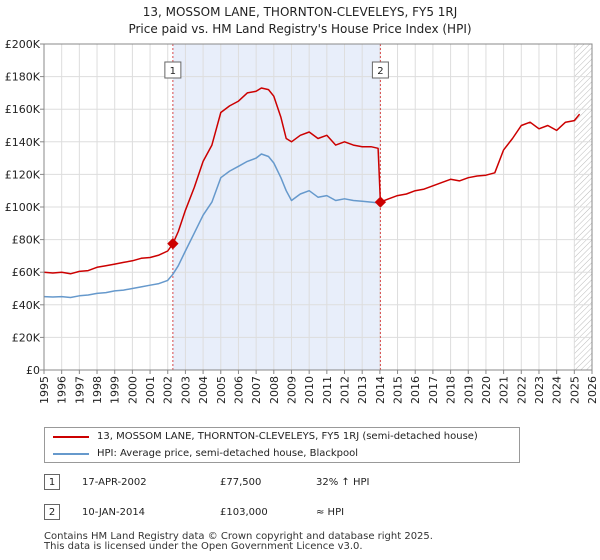 Image resolution: width=600 pixels, height=560 pixels. I want to click on sale-label: 2, so click(380, 71).